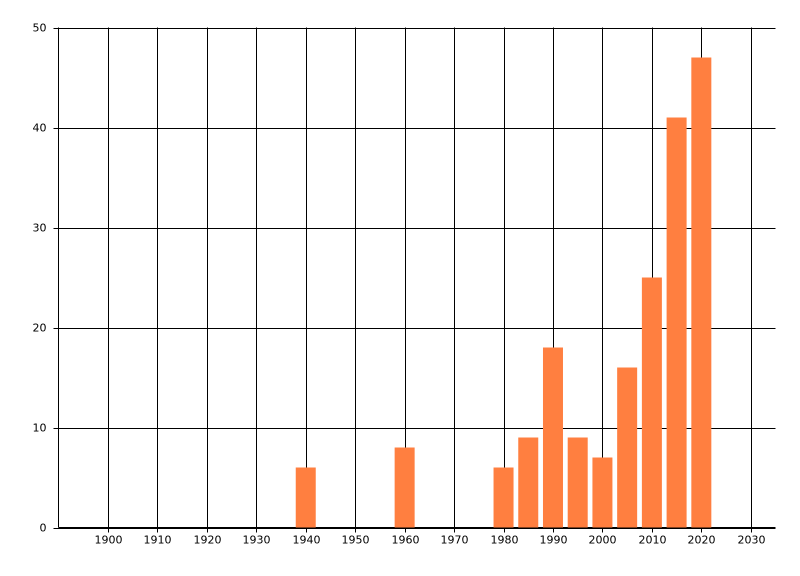 This screenshot has width=800, height=576. I want to click on y-tick-label: 30, so click(40, 228).